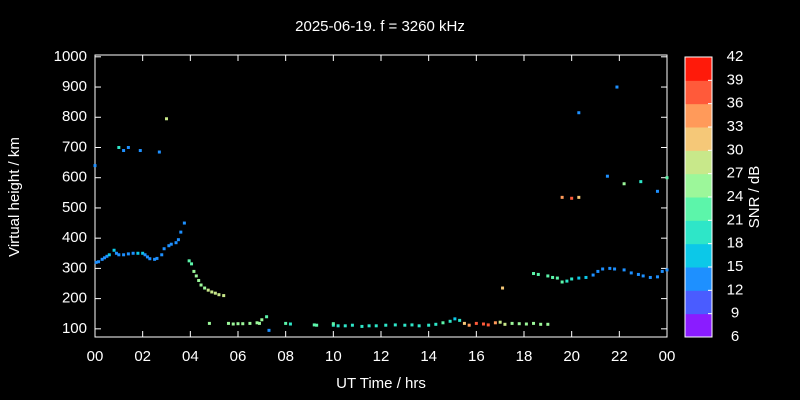 This screenshot has height=400, width=800. Describe the element at coordinates (735, 266) in the screenshot. I see `colorbar-tick-label: 15` at that location.